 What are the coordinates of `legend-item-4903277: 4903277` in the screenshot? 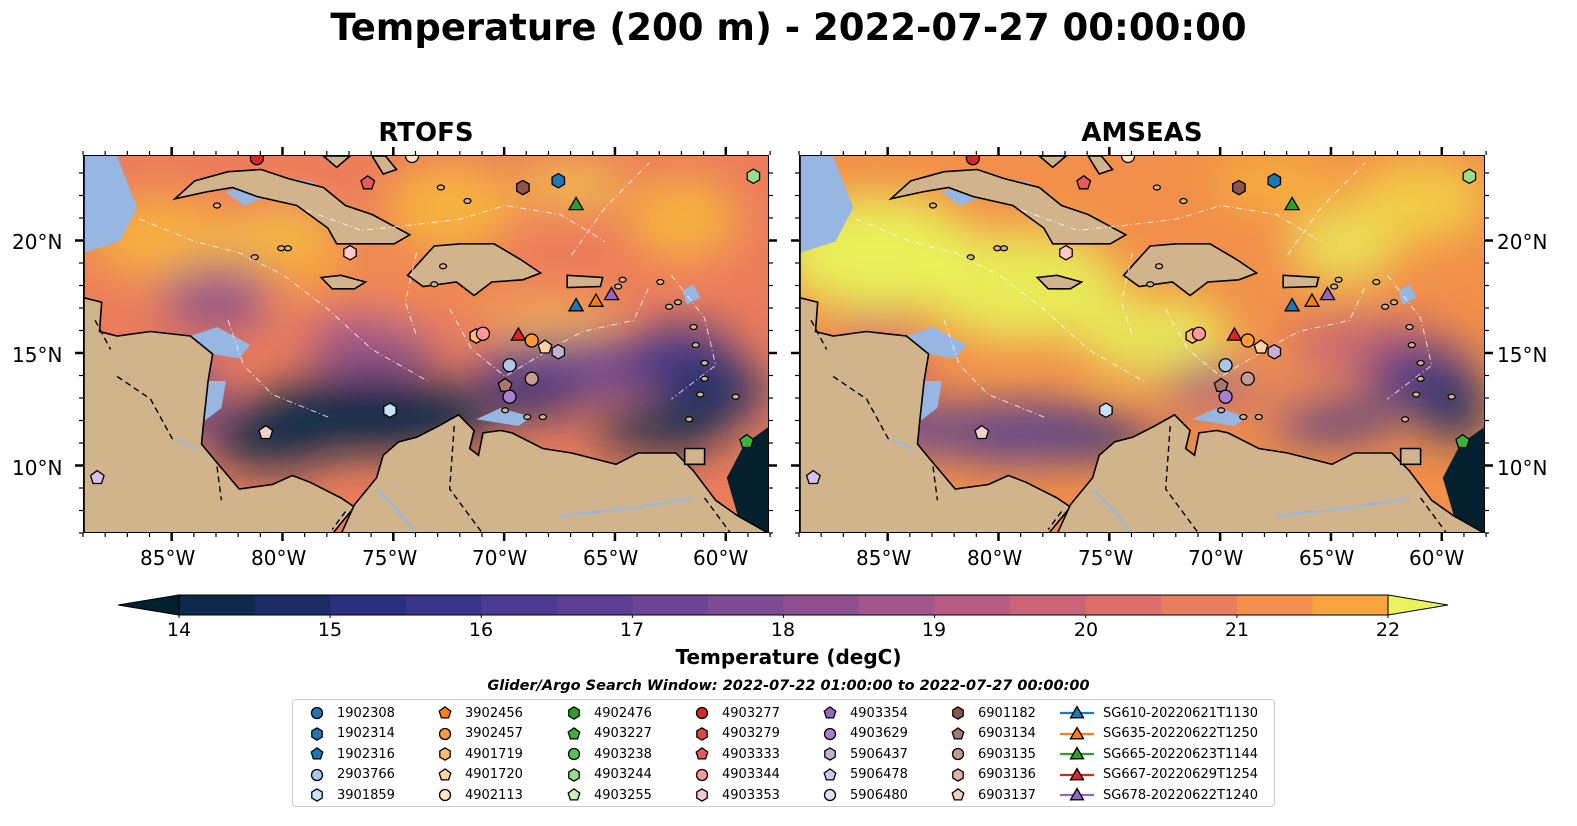 It's located at (734, 713).